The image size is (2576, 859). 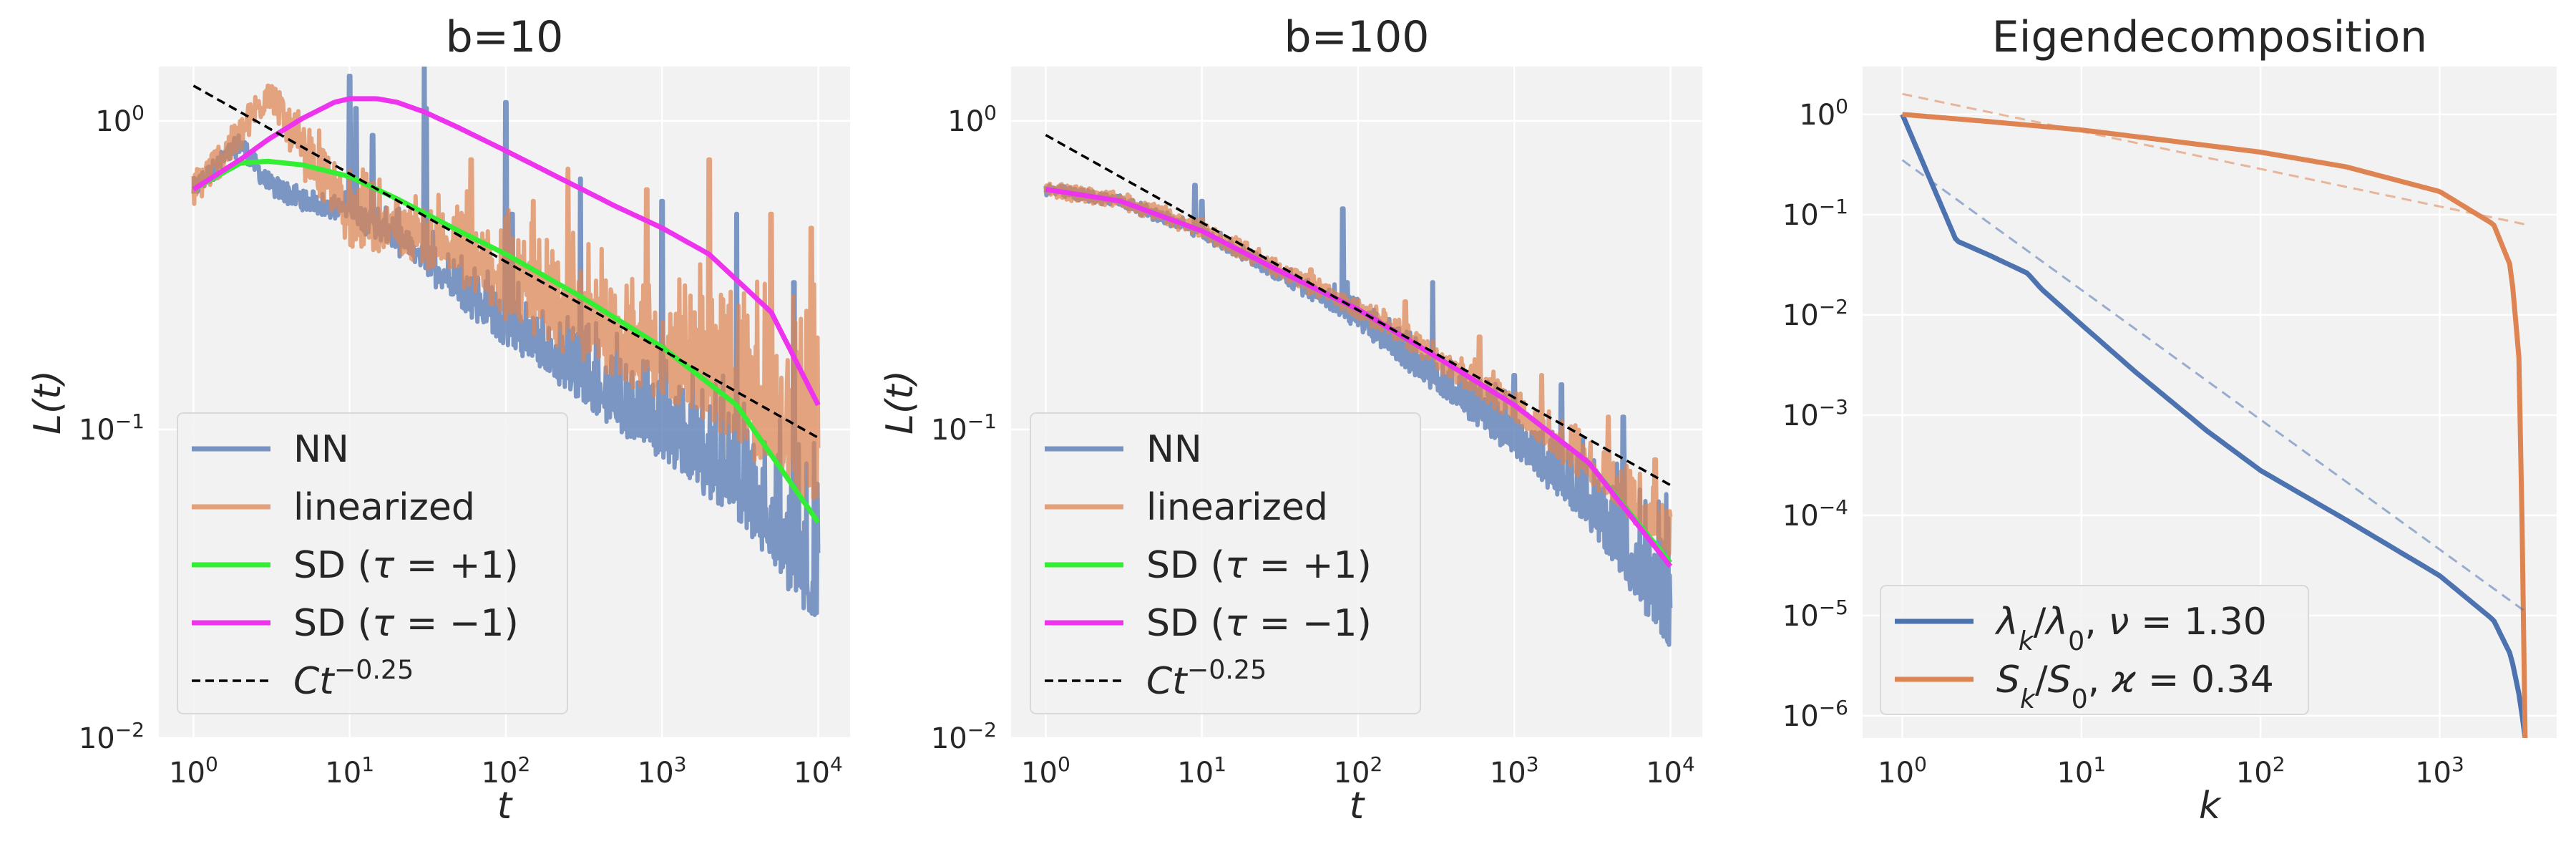 I want to click on legend-label: λk/λ0, ν = 1.30, so click(x=2130, y=628).